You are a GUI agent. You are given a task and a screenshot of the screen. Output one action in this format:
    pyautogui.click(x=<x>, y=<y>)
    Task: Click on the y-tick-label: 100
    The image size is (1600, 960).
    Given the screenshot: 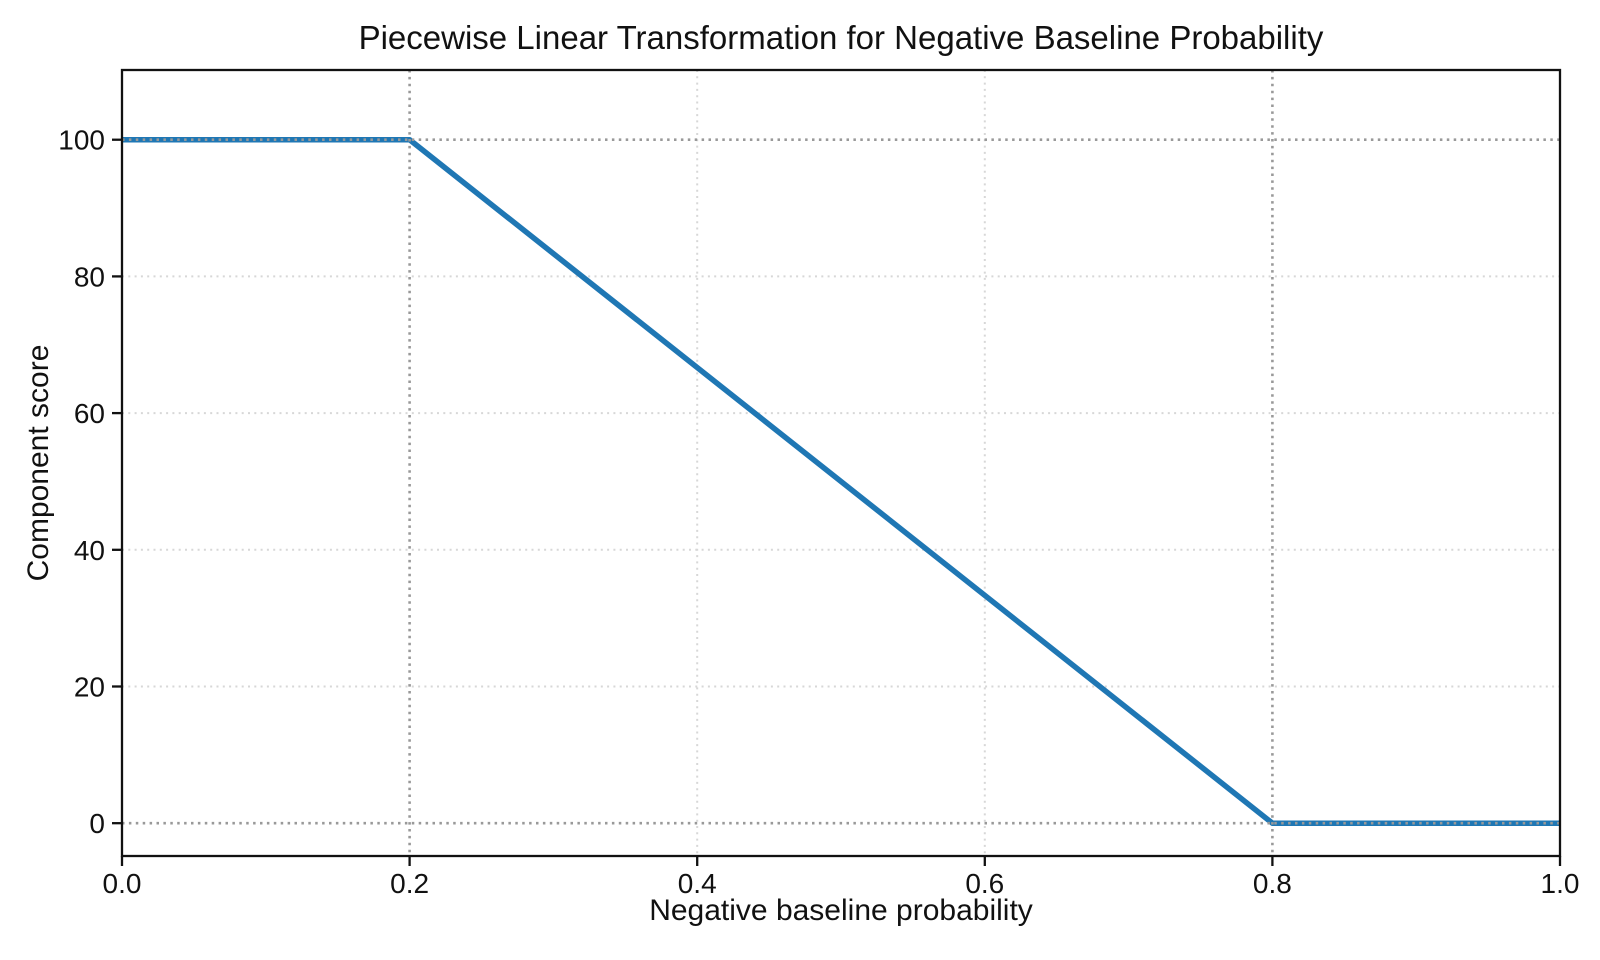 What is the action you would take?
    pyautogui.click(x=81, y=140)
    